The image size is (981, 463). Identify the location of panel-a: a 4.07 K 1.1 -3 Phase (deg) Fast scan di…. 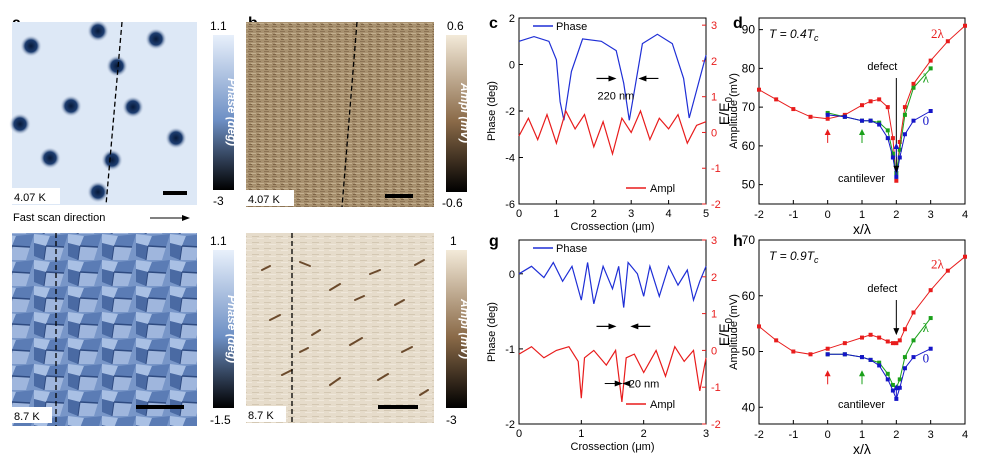
(124, 119).